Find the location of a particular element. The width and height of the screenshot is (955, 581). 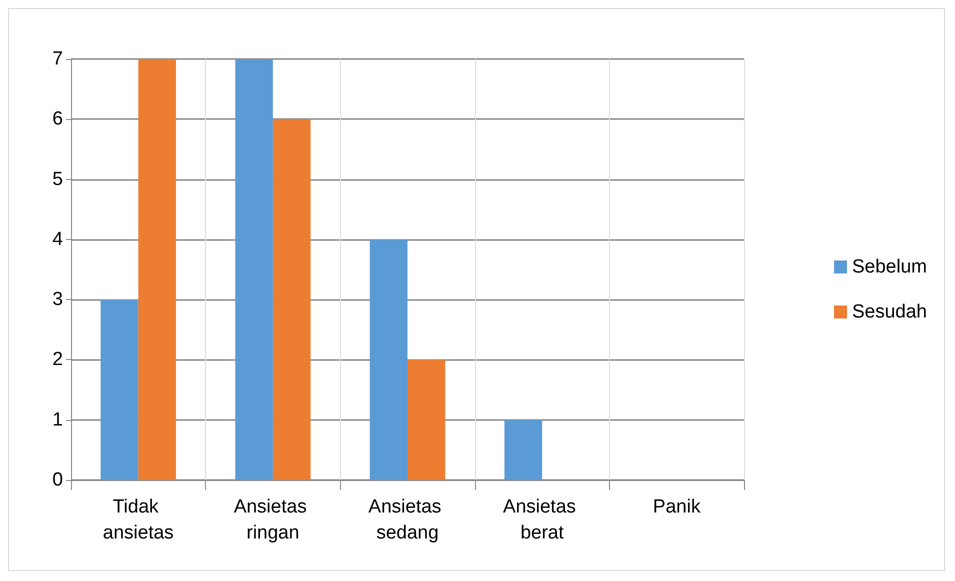

y-tick-label: 1 is located at coordinates (57, 419).